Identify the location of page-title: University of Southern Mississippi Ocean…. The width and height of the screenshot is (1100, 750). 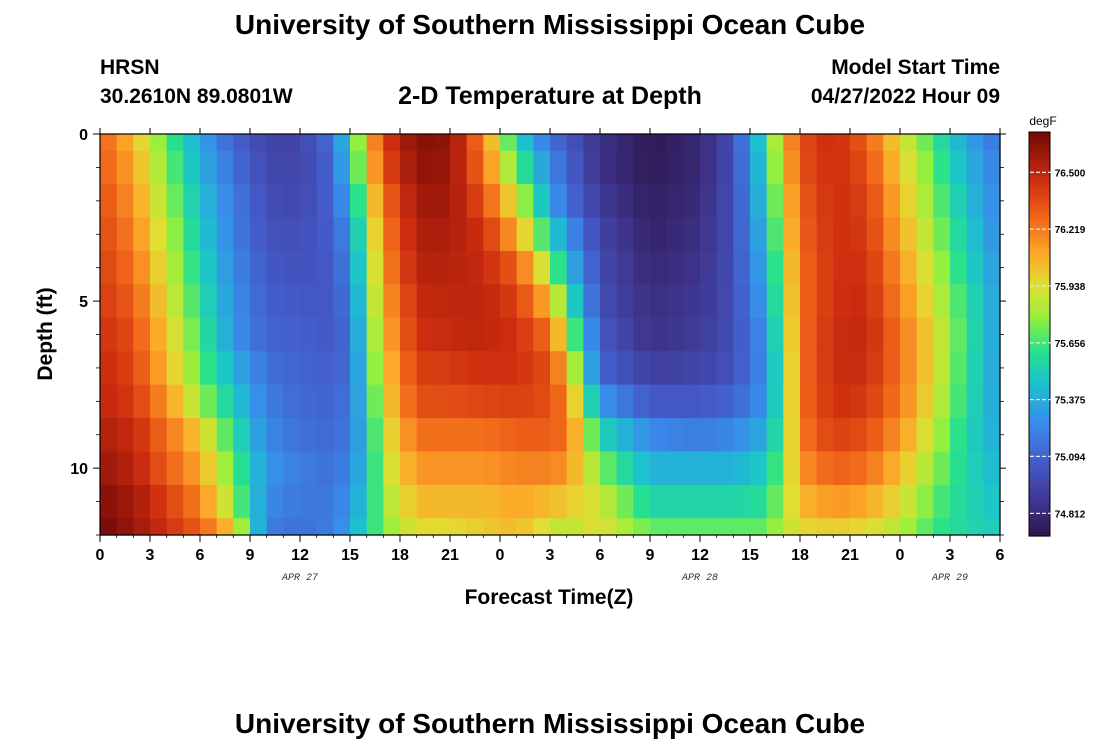
(550, 24).